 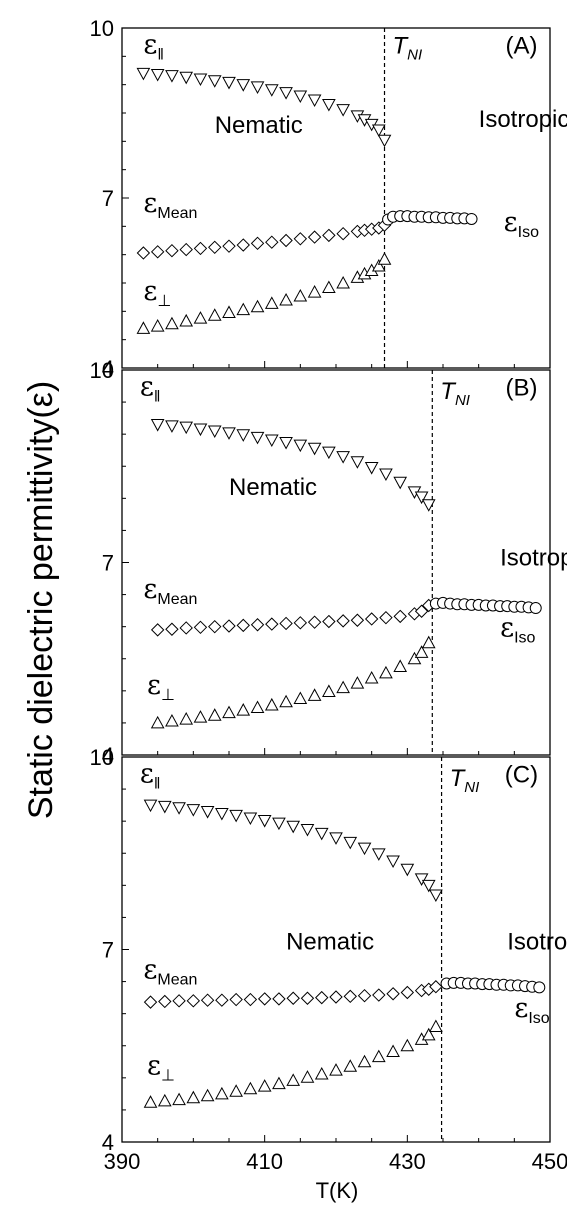 What do you see at coordinates (108, 368) in the screenshot?
I see `y-tick-label: 4` at bounding box center [108, 368].